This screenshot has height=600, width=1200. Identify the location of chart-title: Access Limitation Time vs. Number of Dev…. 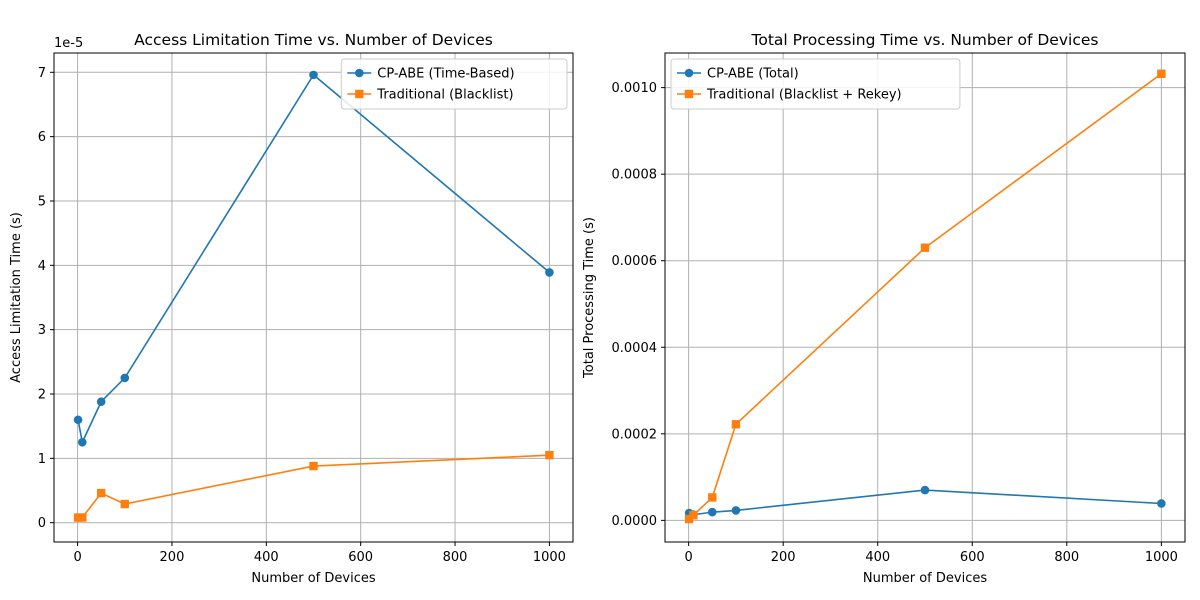
(313, 40).